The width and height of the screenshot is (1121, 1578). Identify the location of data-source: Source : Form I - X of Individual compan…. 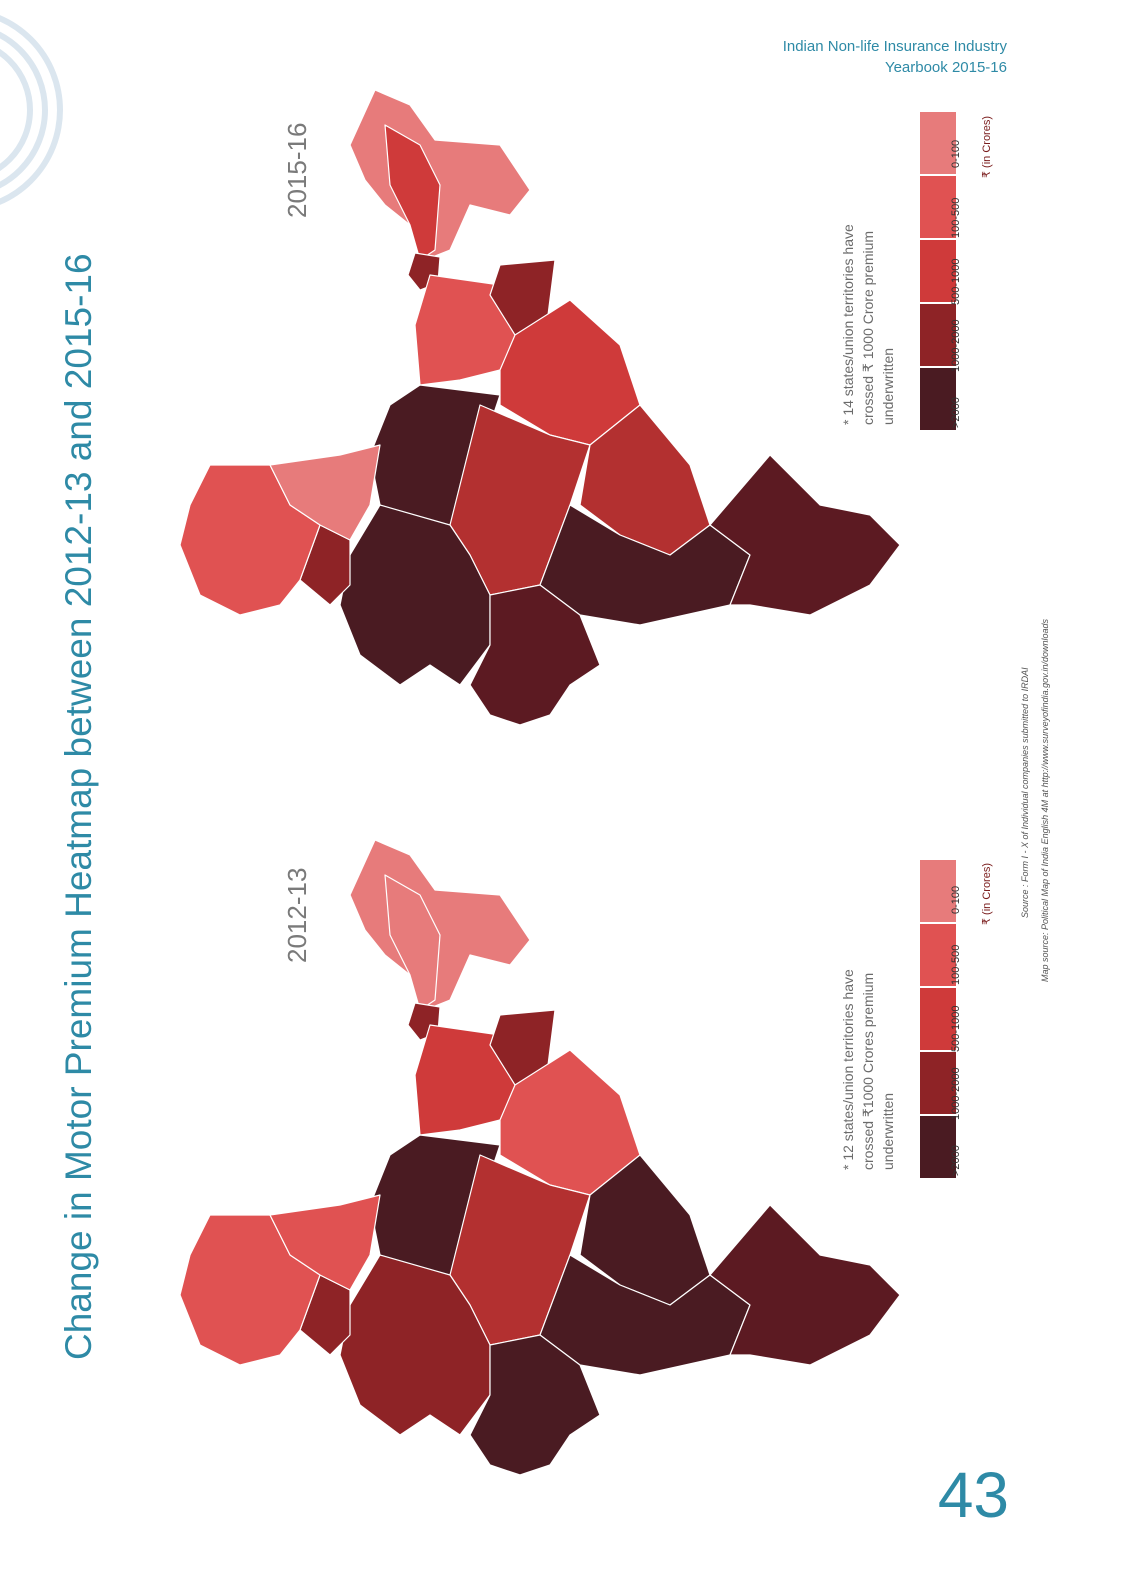
(1025, 792).